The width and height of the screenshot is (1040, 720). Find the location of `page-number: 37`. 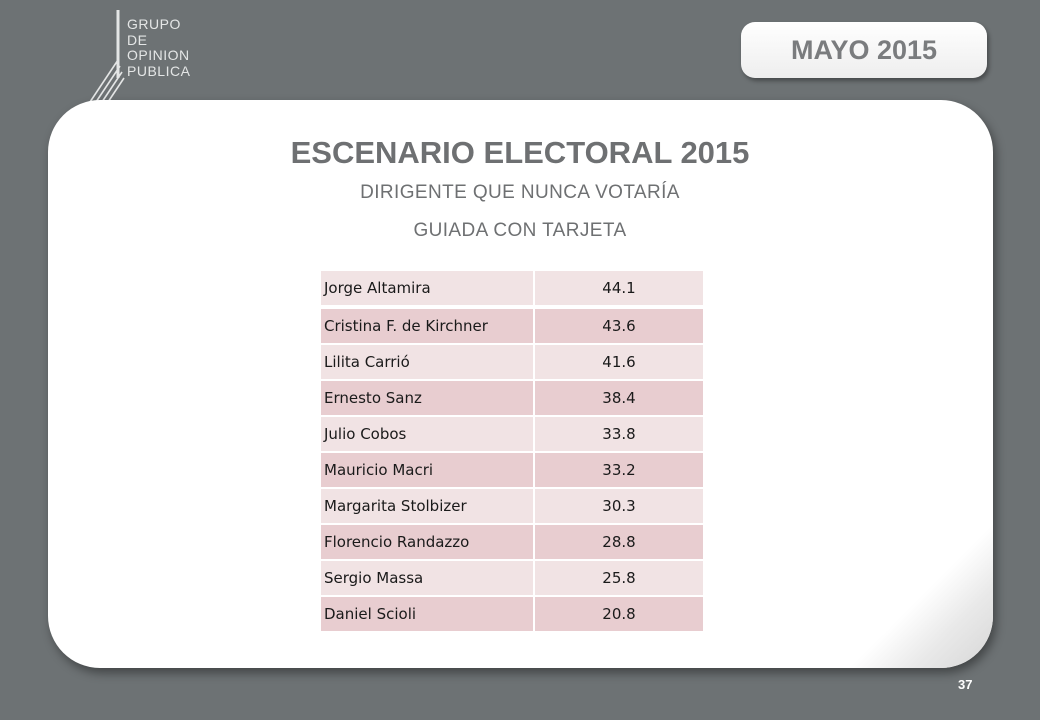

page-number: 37 is located at coordinates (965, 684).